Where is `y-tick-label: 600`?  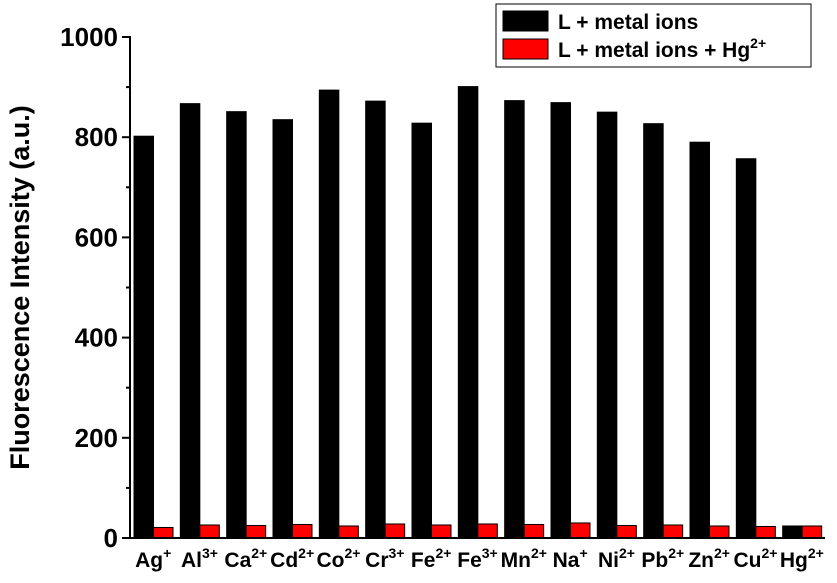
y-tick-label: 600 is located at coordinates (96, 237).